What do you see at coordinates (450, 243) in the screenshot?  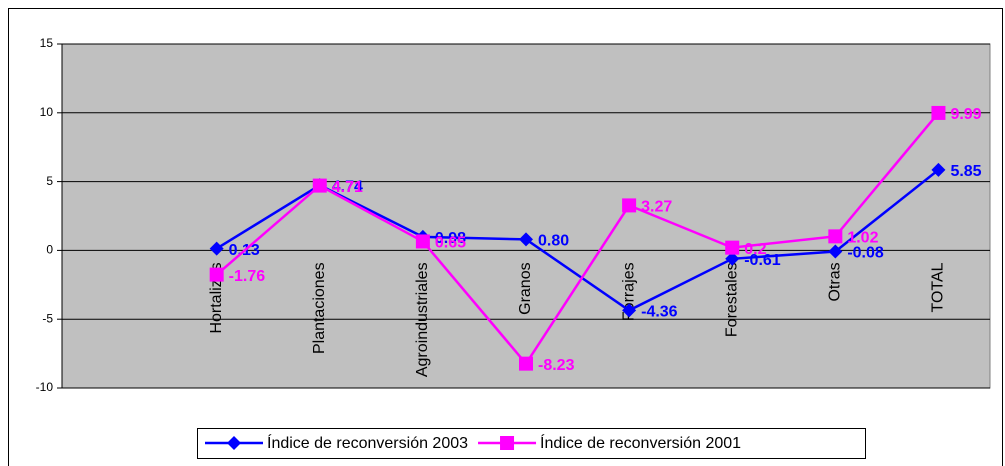 I see `data-label: 0.65` at bounding box center [450, 243].